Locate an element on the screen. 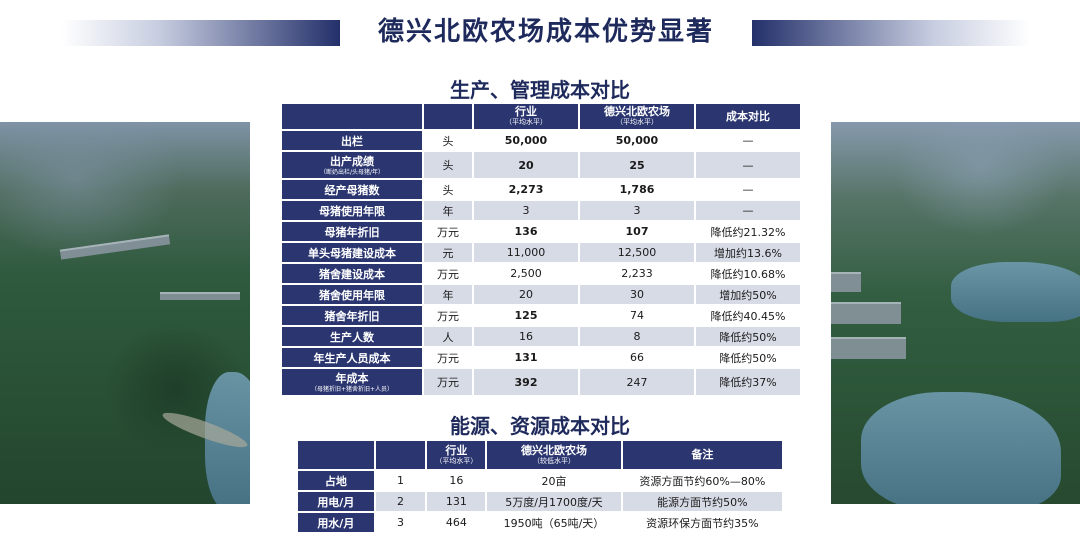 This screenshot has height=538, width=1080. row-label: 年生产人员成本 is located at coordinates (352, 357).